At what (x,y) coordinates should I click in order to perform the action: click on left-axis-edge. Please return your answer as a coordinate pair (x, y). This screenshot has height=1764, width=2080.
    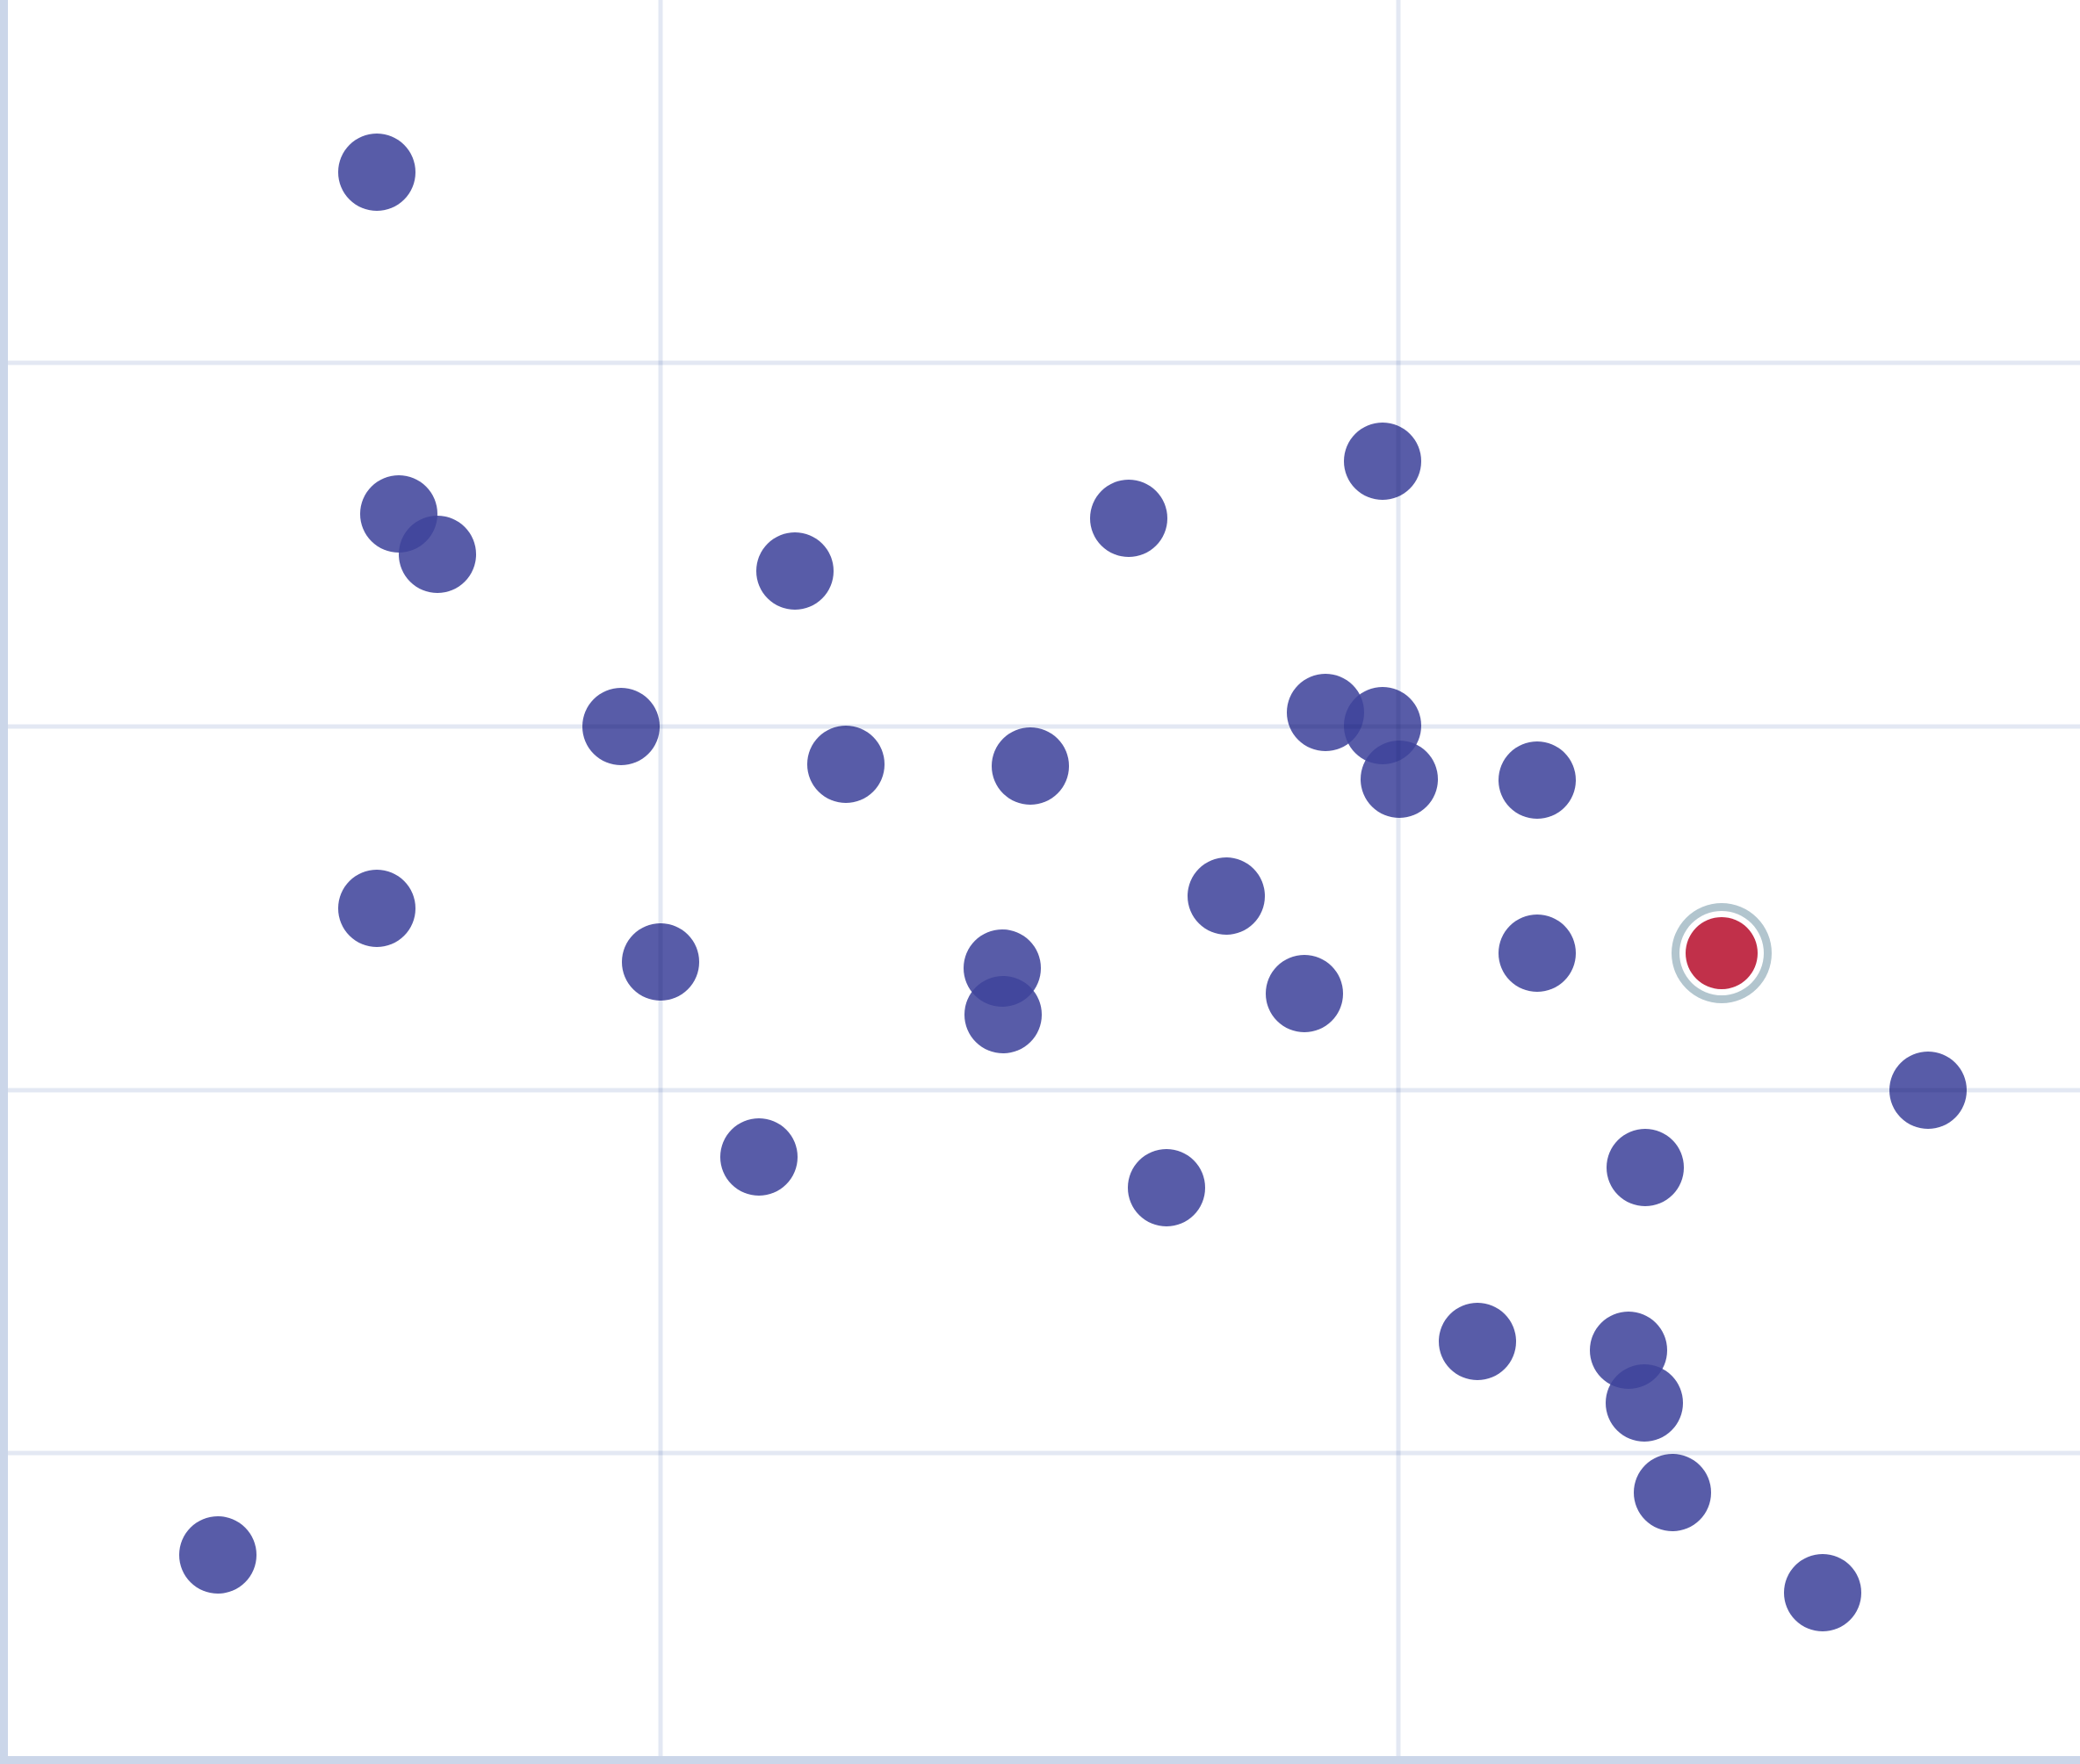
    Looking at the image, I should click on (4, 882).